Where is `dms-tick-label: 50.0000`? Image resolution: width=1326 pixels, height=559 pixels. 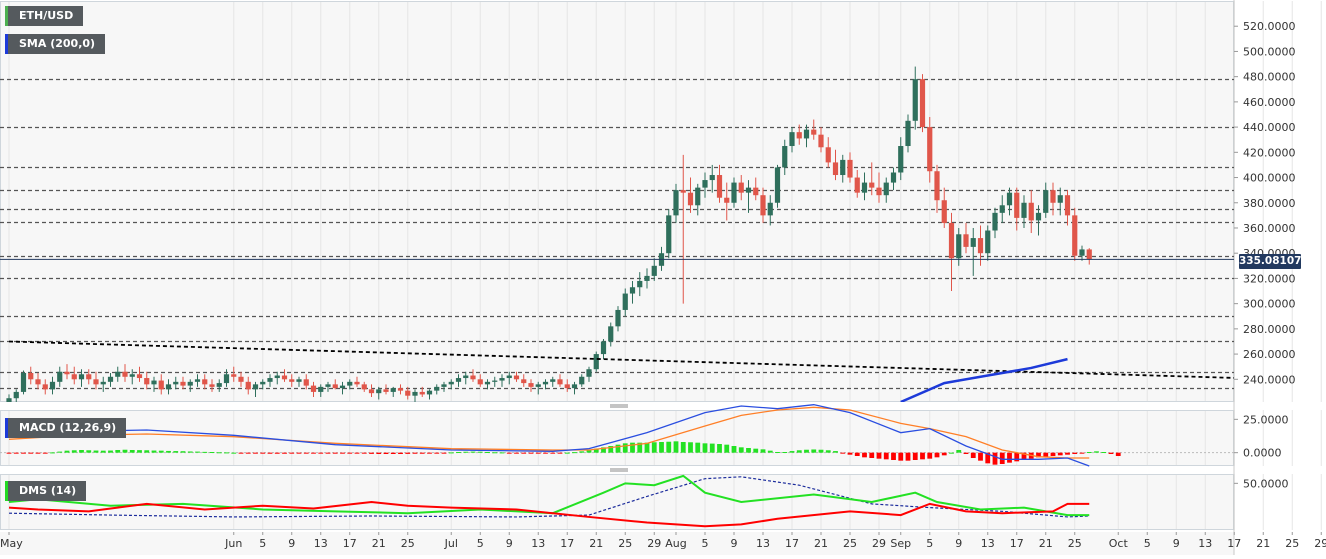 dms-tick-label: 50.0000 is located at coordinates (1266, 483).